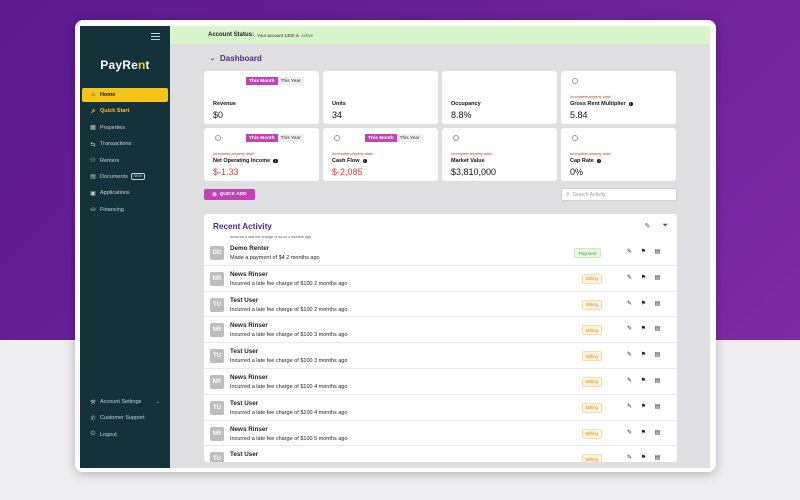 Image resolution: width=800 pixels, height=500 pixels. What do you see at coordinates (125, 210) in the screenshot?
I see `sidebar-item-financing: ⛀ Financing` at bounding box center [125, 210].